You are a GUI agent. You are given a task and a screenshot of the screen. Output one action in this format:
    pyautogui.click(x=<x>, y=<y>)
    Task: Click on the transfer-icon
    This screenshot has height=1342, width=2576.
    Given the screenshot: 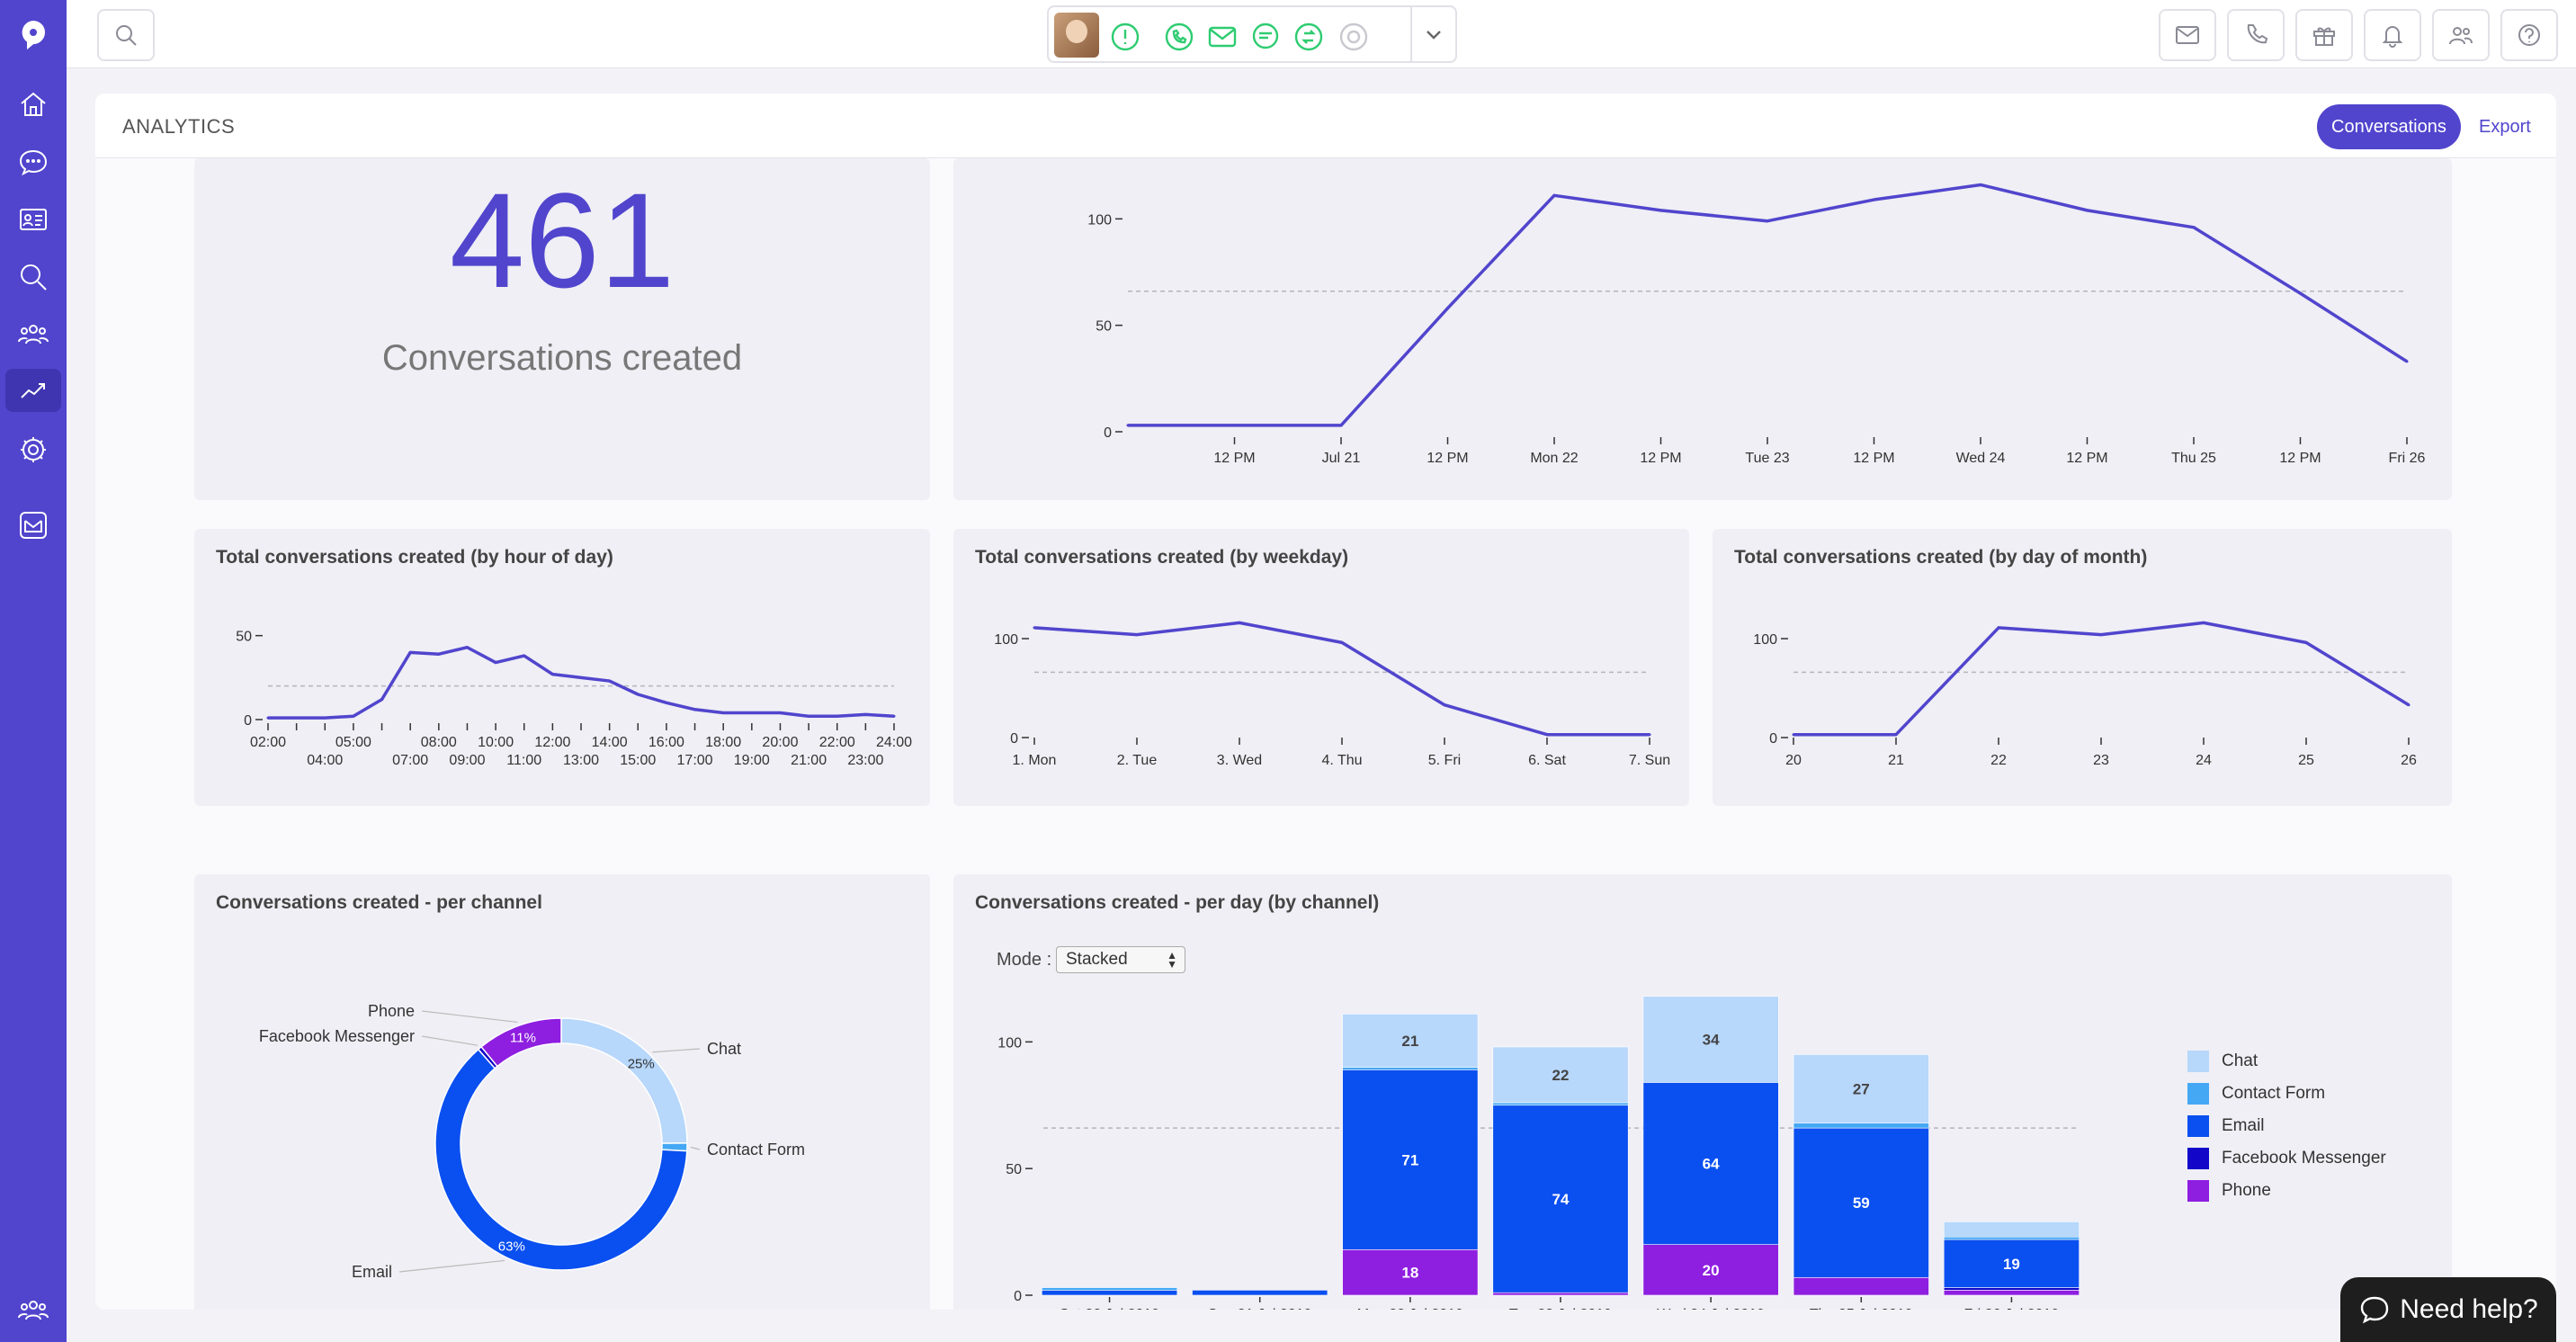 What is the action you would take?
    pyautogui.click(x=1308, y=37)
    